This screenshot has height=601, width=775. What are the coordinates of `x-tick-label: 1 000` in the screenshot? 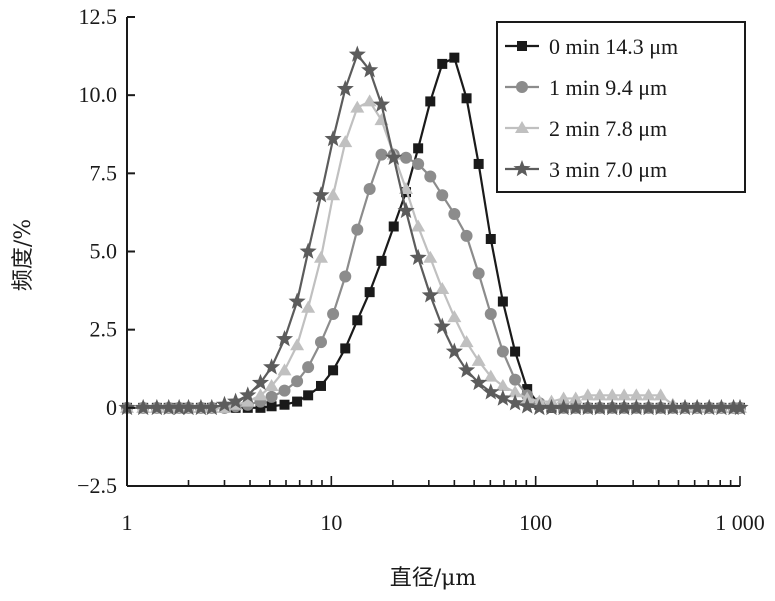 It's located at (740, 522).